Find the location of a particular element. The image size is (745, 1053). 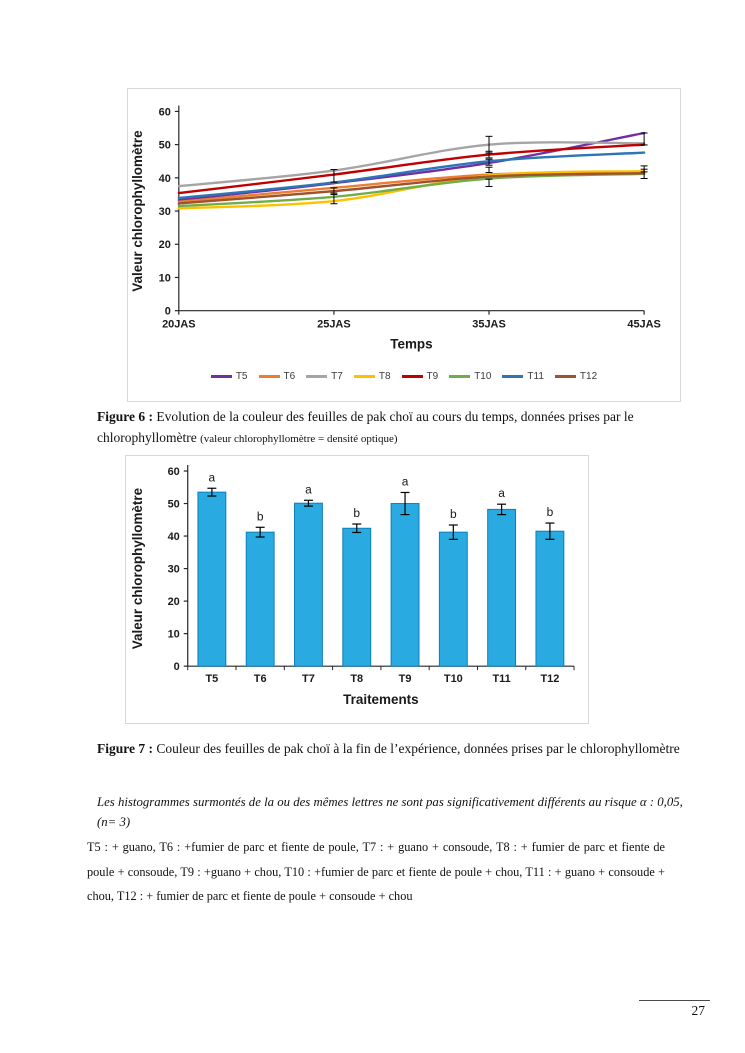

legend-label: T8 is located at coordinates (384, 376).